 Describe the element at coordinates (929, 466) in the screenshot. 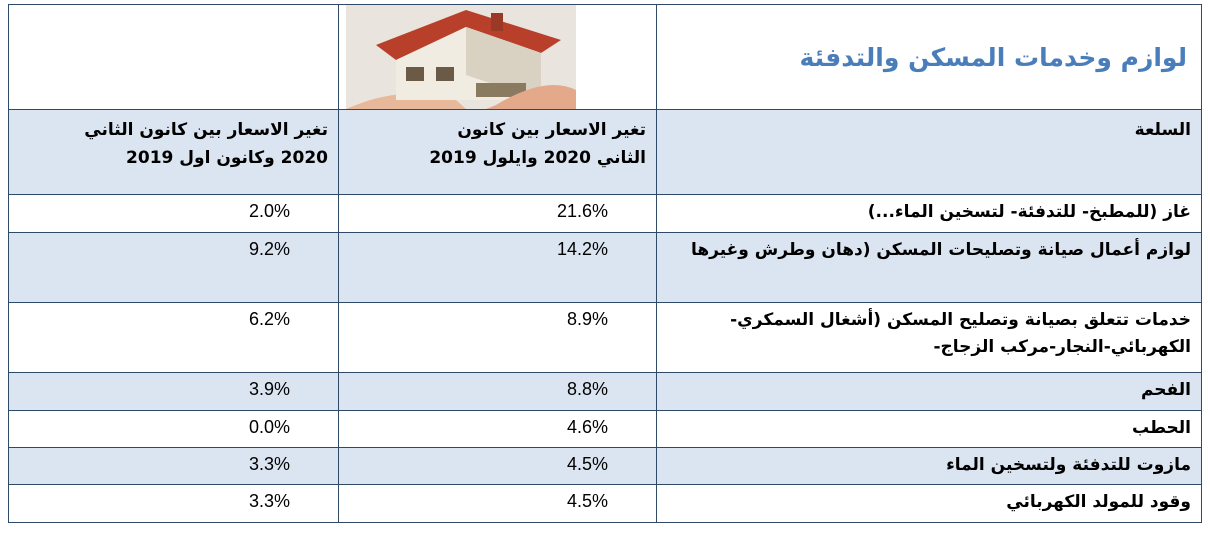

I see `item-name: مازوت للتدفئة ولتسخين الماء` at that location.